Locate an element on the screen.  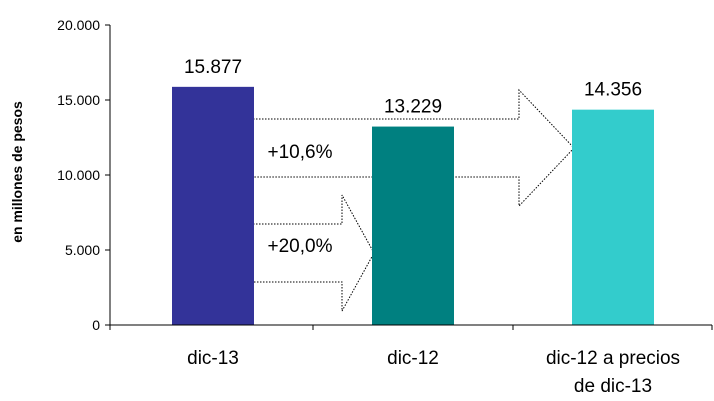
x-tick-label-2: dic-12 a precios de dic-13 is located at coordinates (613, 372).